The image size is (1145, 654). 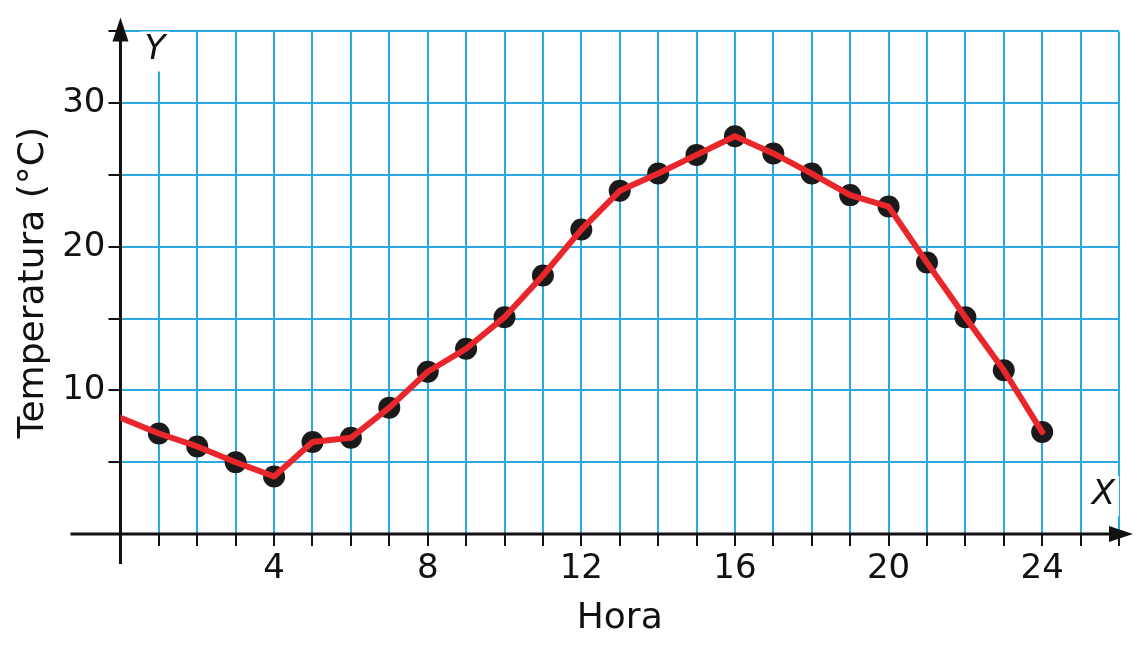 I want to click on x-tick-label: 24, so click(x=1042, y=566).